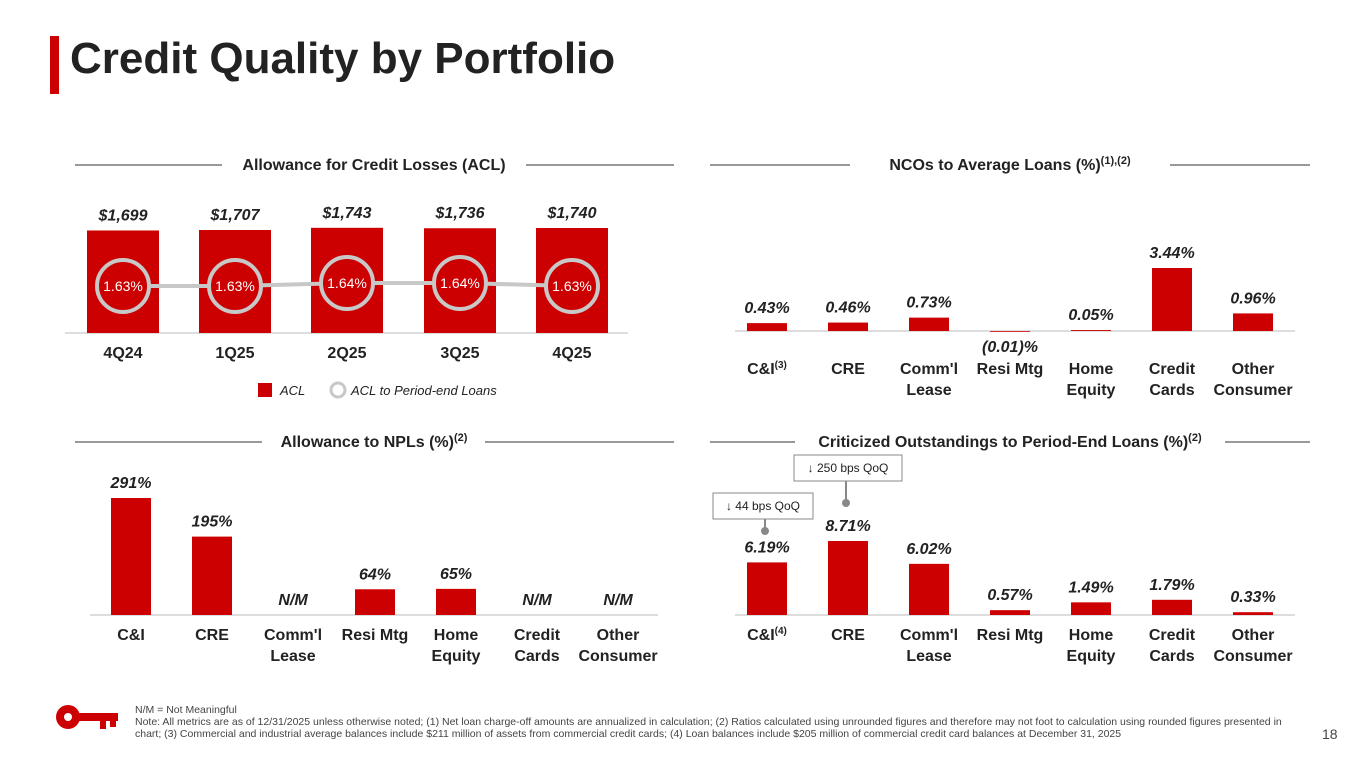 The image size is (1365, 768). What do you see at coordinates (122, 353) in the screenshot?
I see `acl-category-label: 4Q24` at bounding box center [122, 353].